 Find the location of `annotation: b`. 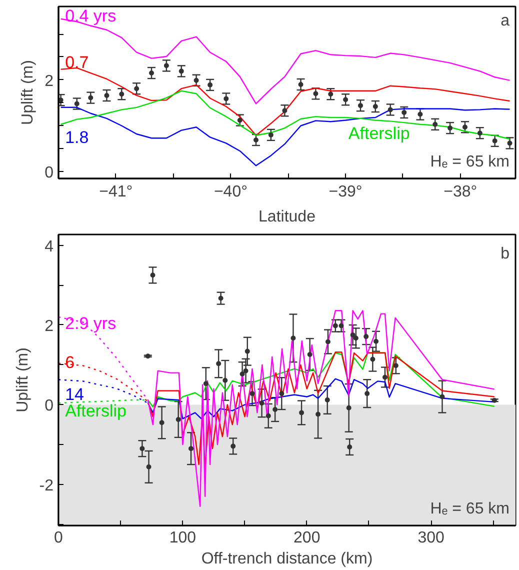

annotation: b is located at coordinates (505, 254).